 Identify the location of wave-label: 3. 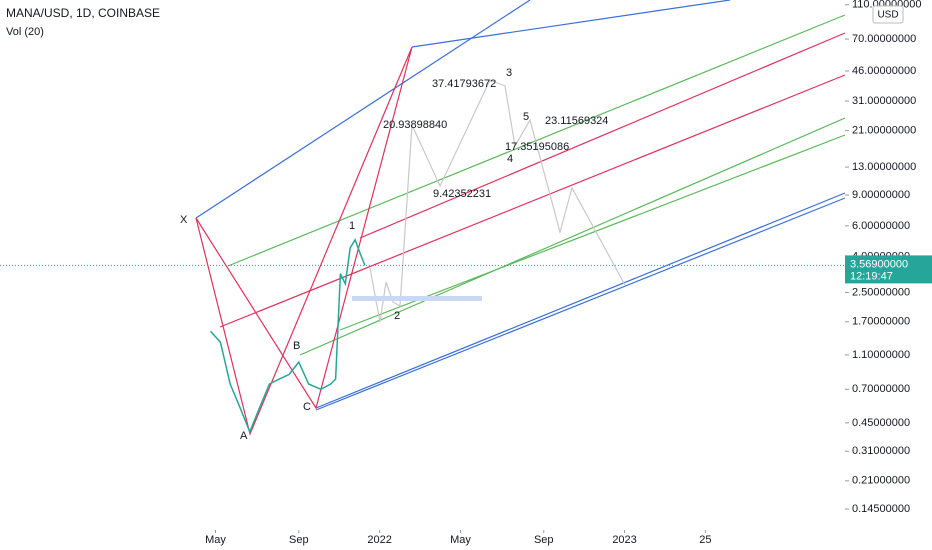
(509, 73).